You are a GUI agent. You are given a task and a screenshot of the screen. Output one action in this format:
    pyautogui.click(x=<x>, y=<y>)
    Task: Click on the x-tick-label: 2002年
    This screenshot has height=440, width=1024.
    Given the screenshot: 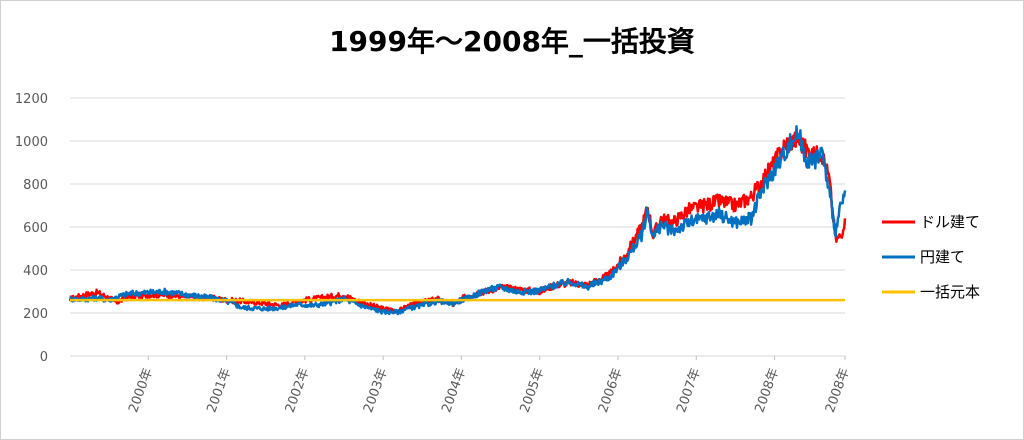 What is the action you would take?
    pyautogui.click(x=298, y=390)
    